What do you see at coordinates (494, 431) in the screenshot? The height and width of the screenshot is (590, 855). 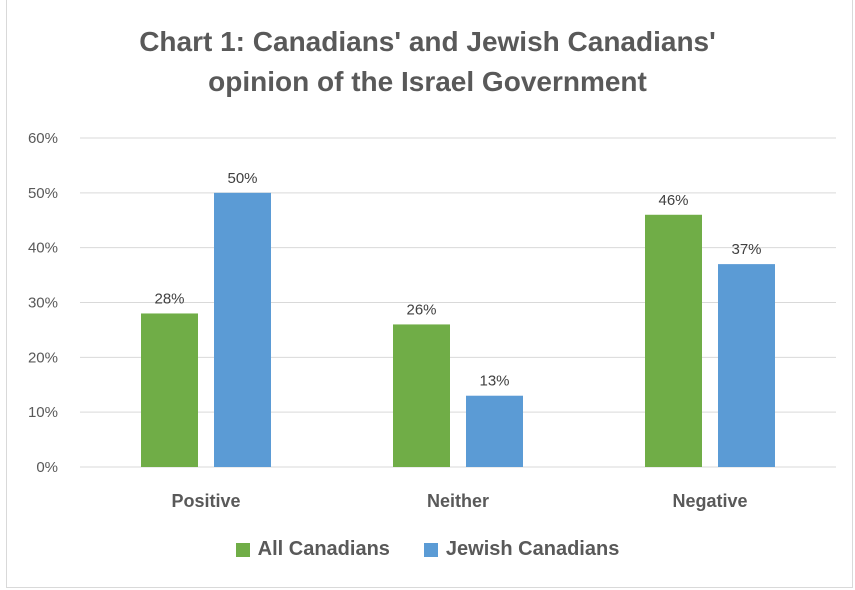 I see `bar-neither-jewish-canadians` at bounding box center [494, 431].